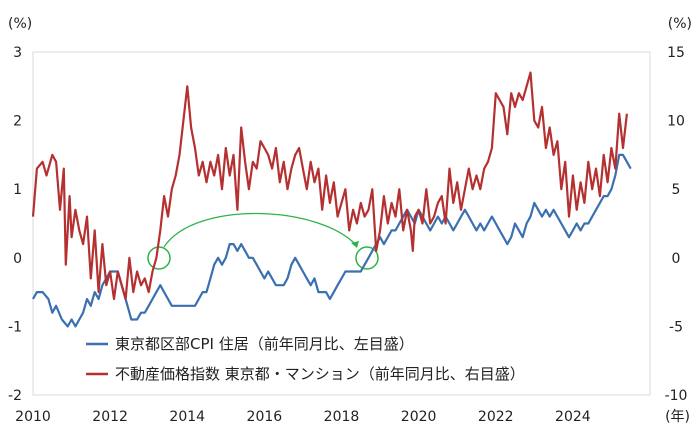 The height and width of the screenshot is (446, 700). What do you see at coordinates (110, 417) in the screenshot?
I see `x-tick-label: 2012` at bounding box center [110, 417].